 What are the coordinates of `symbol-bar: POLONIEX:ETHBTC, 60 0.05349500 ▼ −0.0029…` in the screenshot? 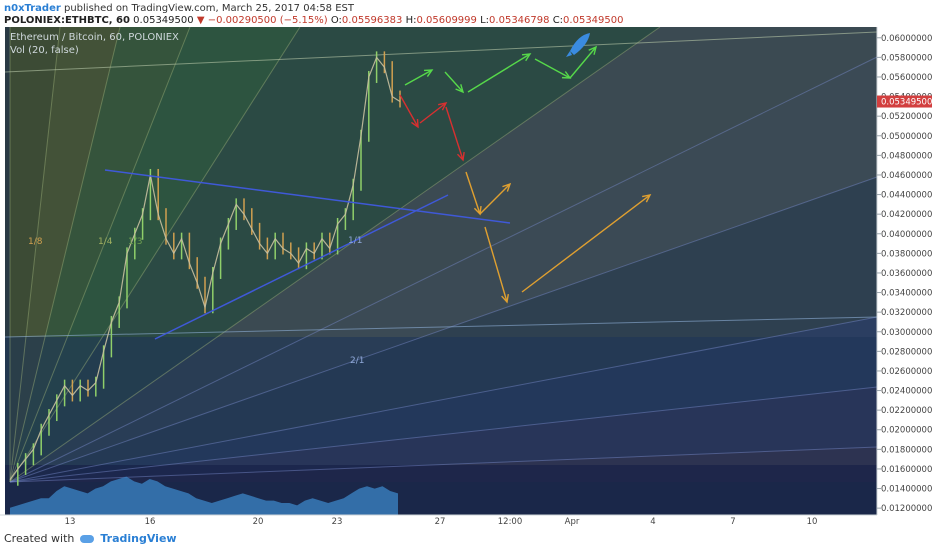 It's located at (314, 20).